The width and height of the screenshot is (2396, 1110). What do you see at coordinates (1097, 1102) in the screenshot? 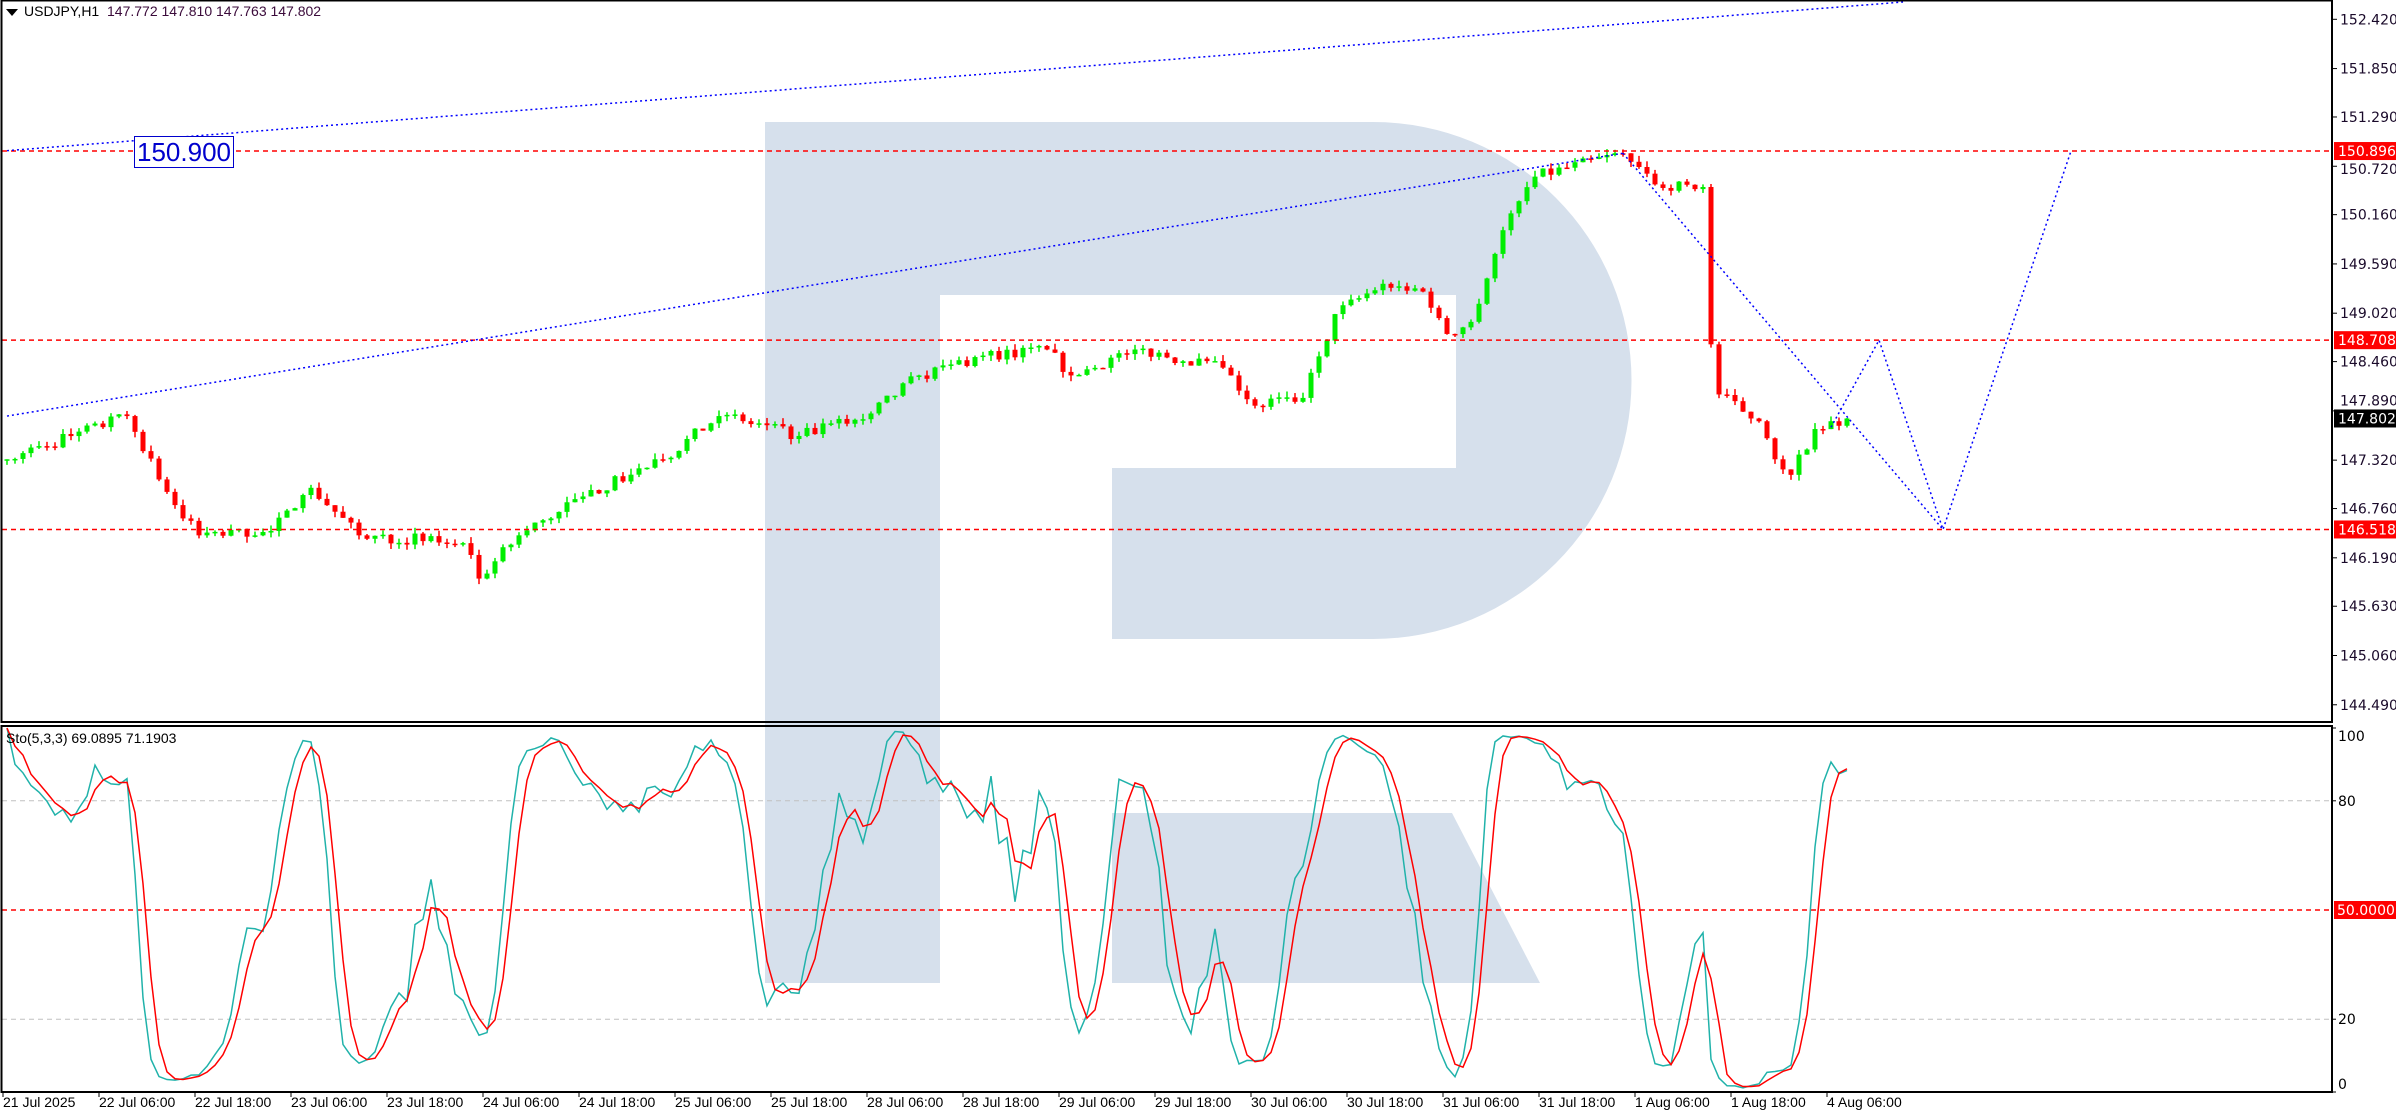
I see `time-tick-label: 29 Jul 06:00` at bounding box center [1097, 1102].